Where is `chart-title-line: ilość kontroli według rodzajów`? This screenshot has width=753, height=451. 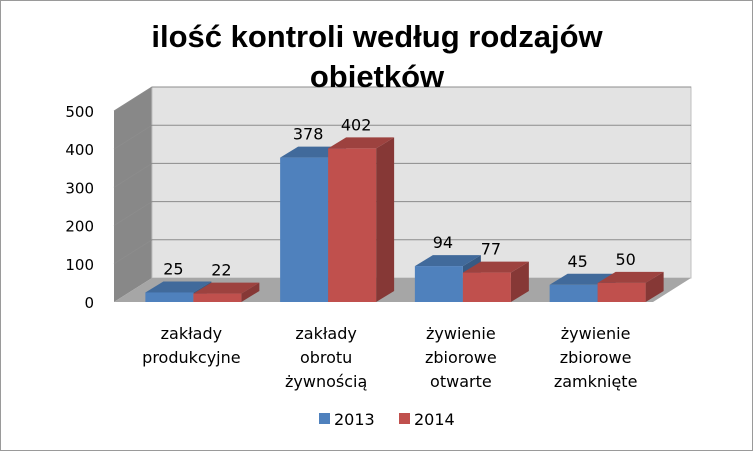 chart-title-line: ilość kontroli według rodzajów is located at coordinates (377, 36).